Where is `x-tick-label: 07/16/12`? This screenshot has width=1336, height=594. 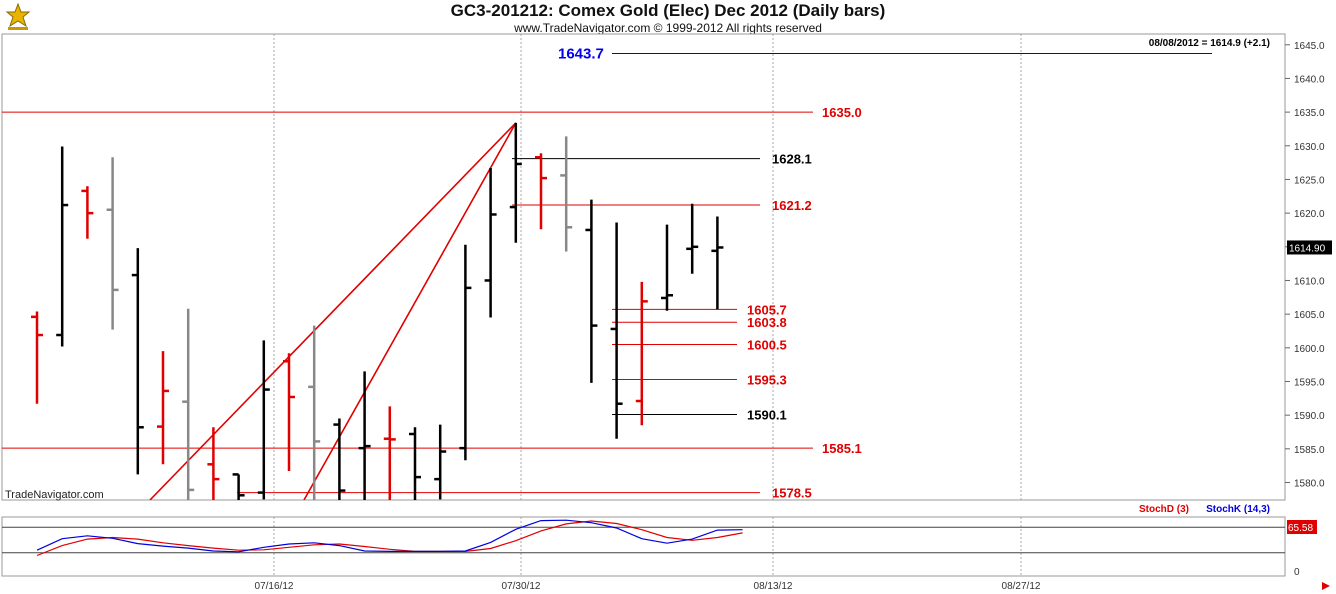 x-tick-label: 07/16/12 is located at coordinates (274, 586).